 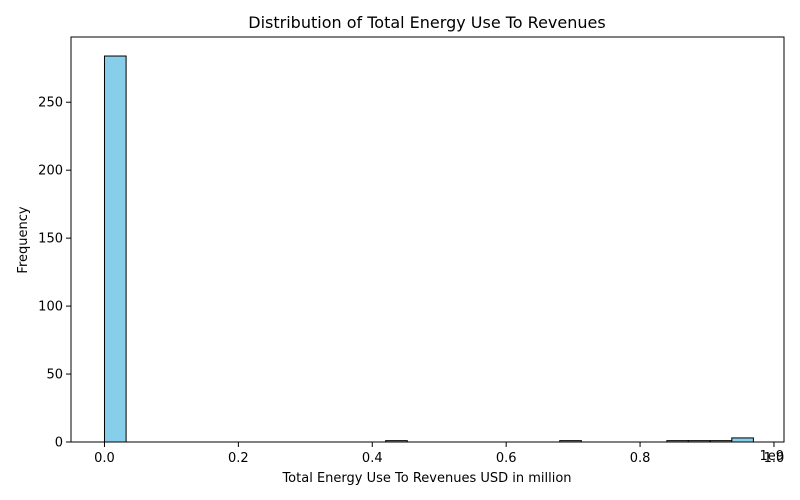 I want to click on x-tick-label: 0.4, so click(x=372, y=458).